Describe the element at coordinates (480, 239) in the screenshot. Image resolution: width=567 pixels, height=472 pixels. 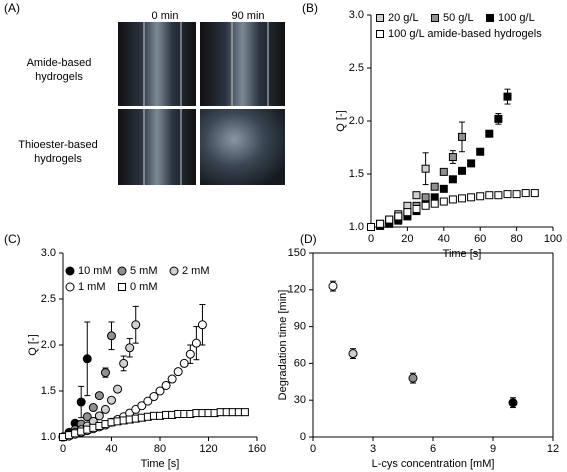
I see `x-tick-label: 60` at that location.